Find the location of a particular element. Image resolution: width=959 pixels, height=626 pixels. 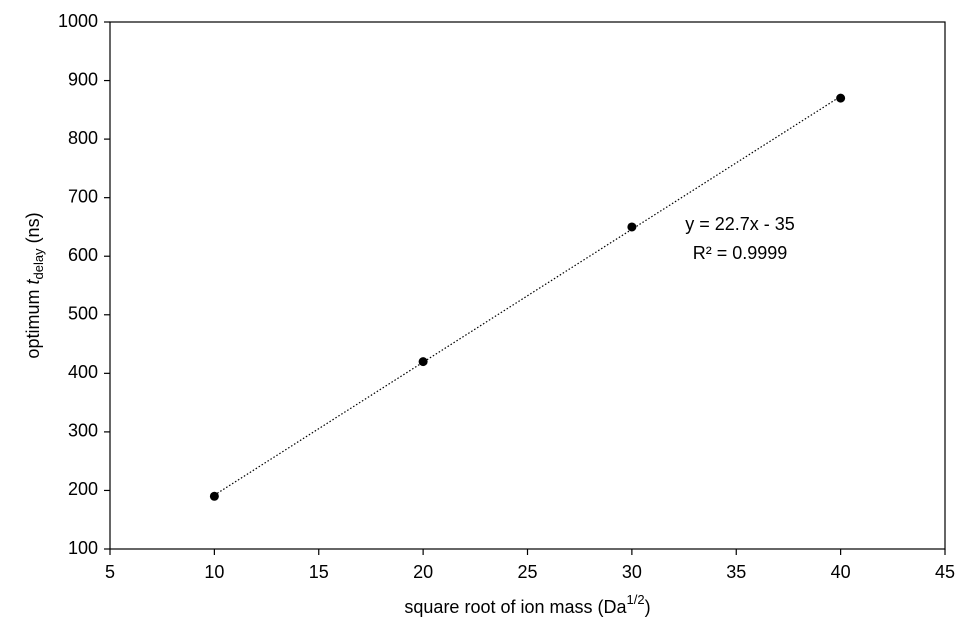

y-tick-label: 900 is located at coordinates (83, 79).